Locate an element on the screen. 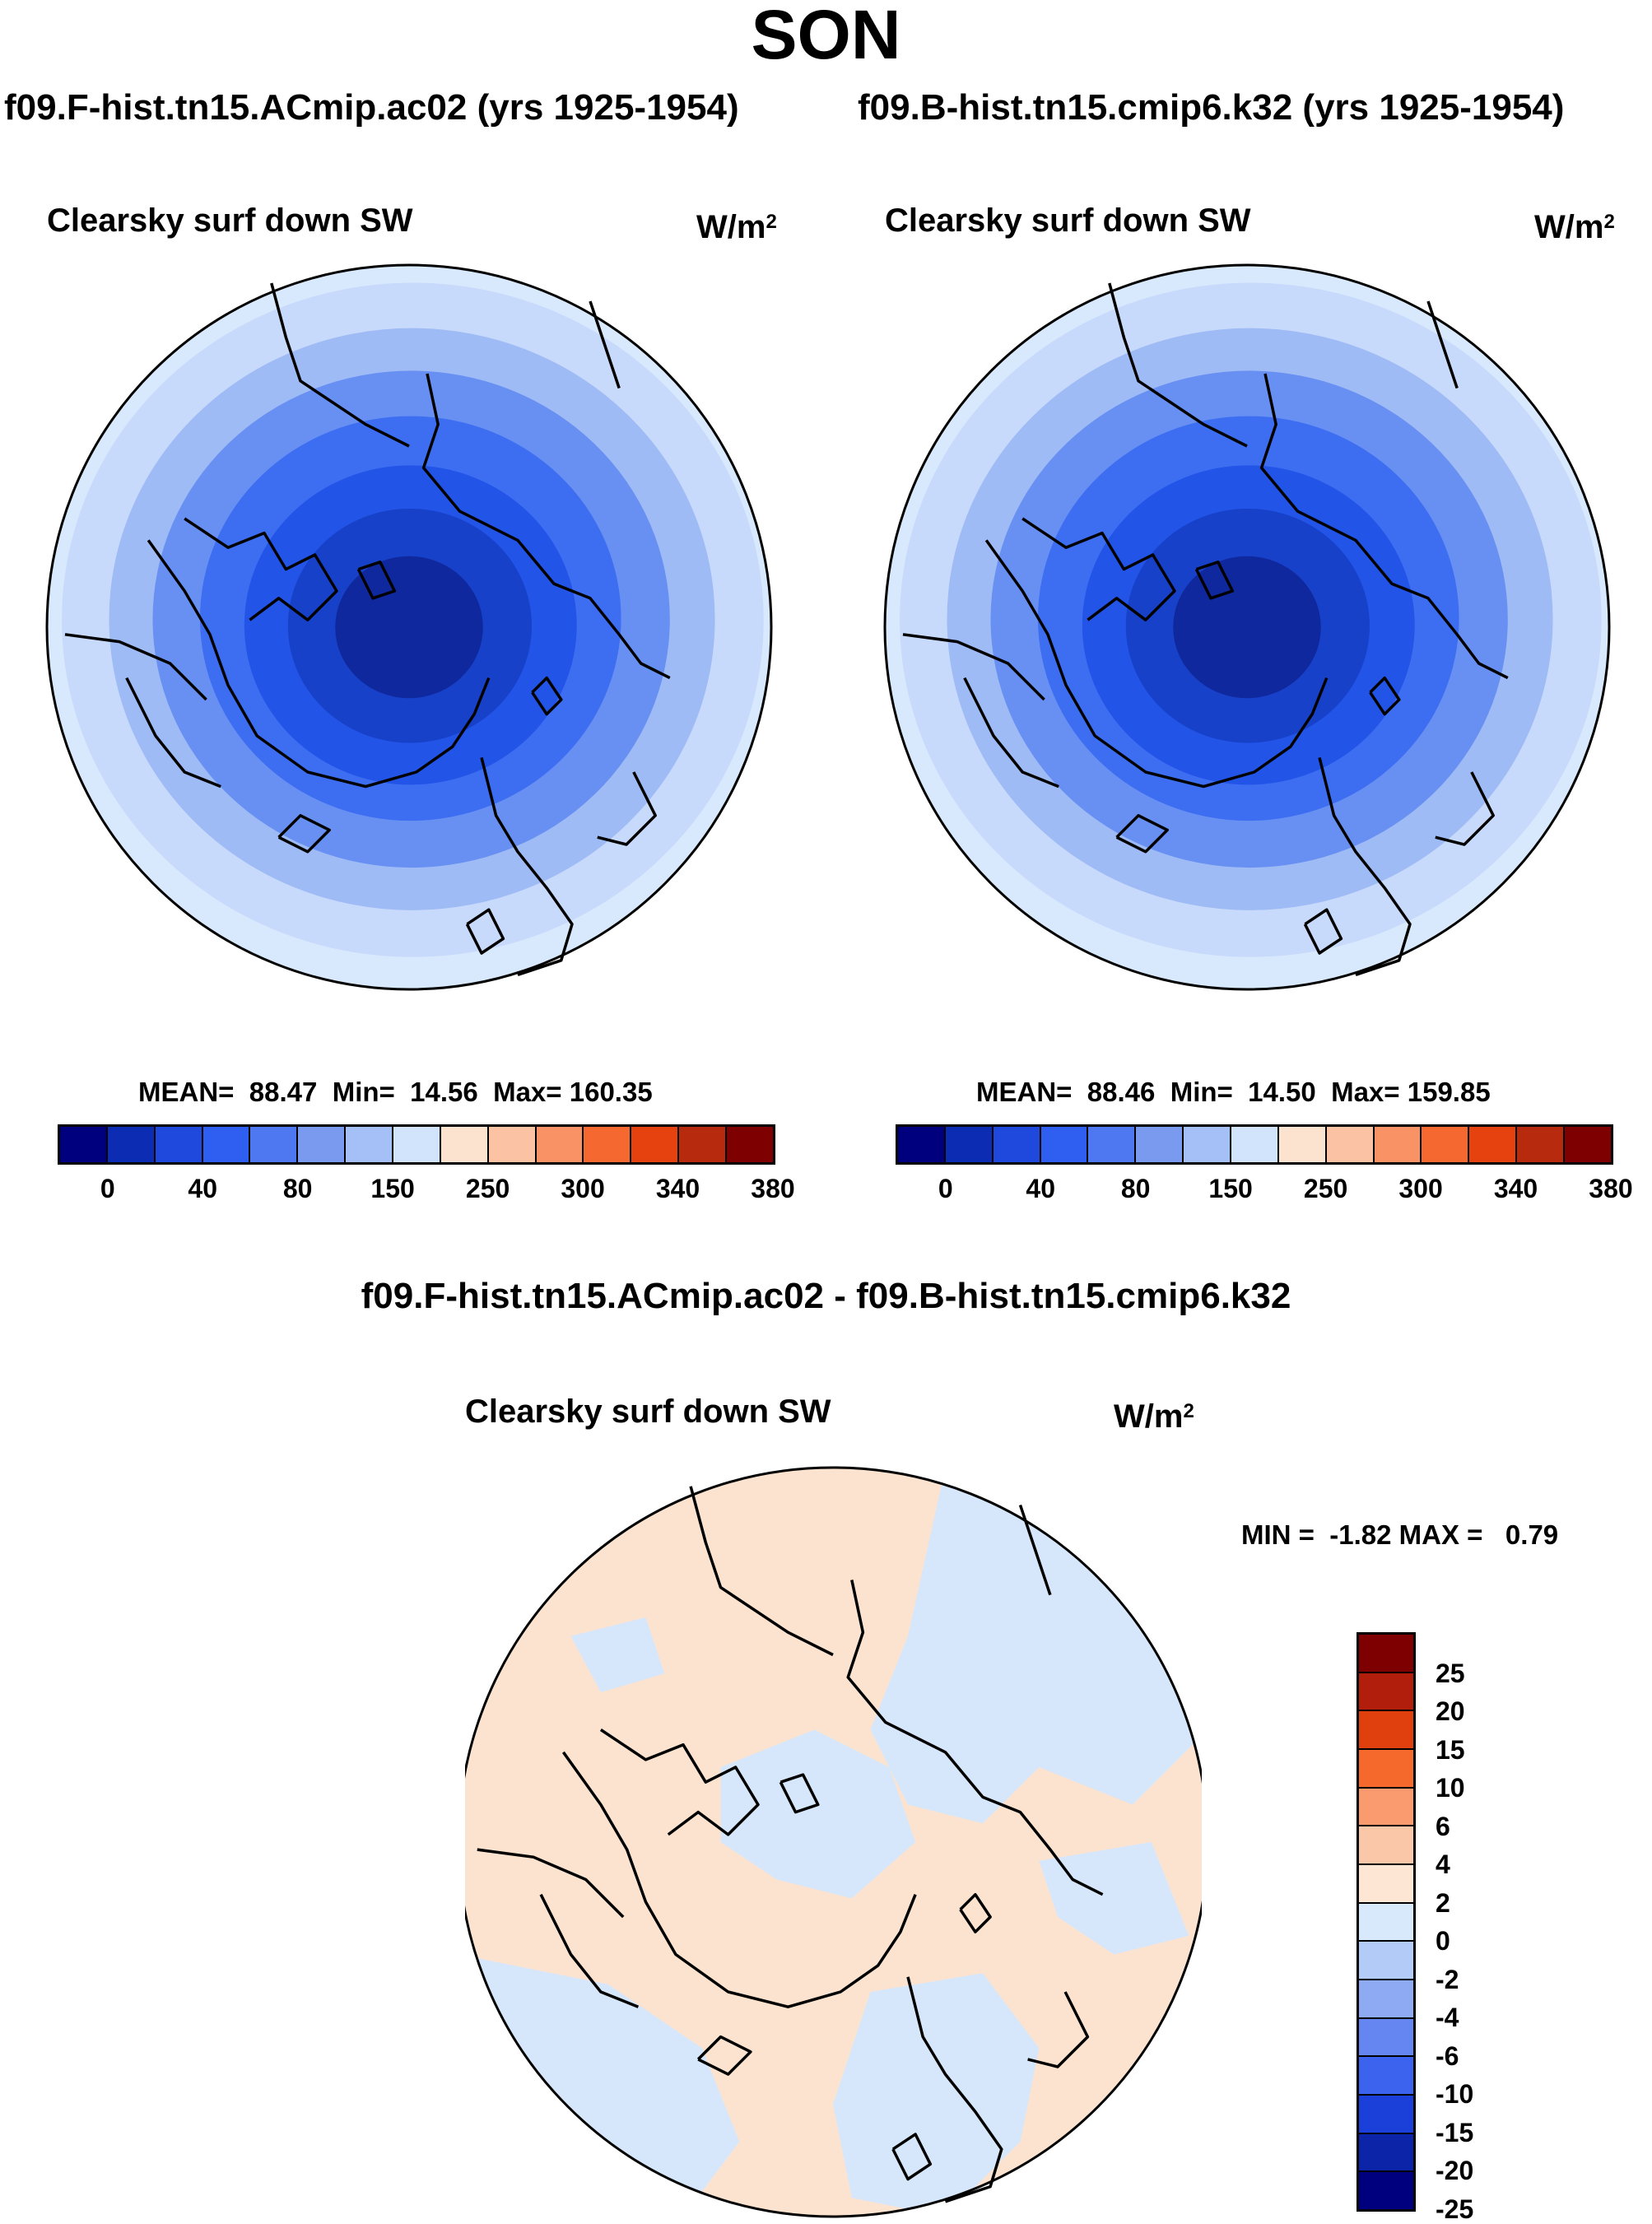  diff-colorbar-tick-label: -2 is located at coordinates (1447, 1979).